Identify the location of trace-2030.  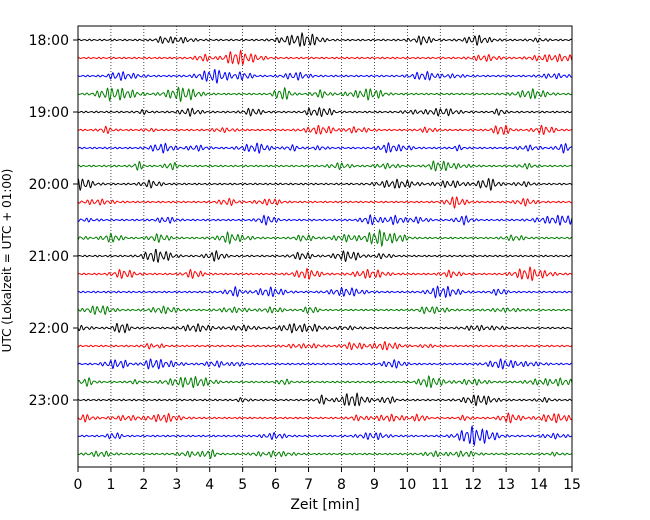
(325, 219).